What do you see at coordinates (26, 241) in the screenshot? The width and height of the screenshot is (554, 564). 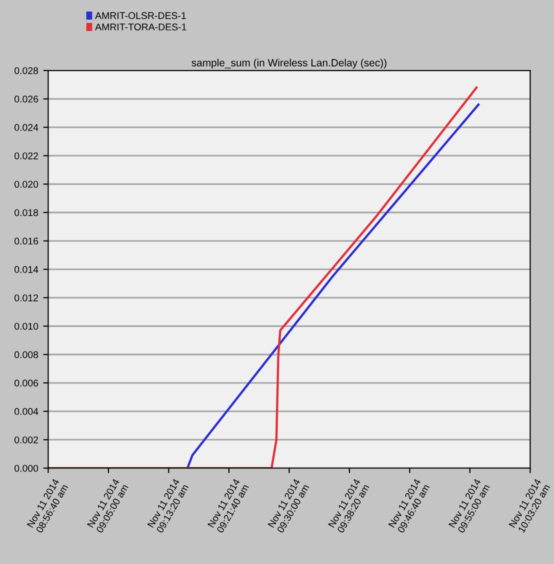 I see `y-tick-label: 0.016` at bounding box center [26, 241].